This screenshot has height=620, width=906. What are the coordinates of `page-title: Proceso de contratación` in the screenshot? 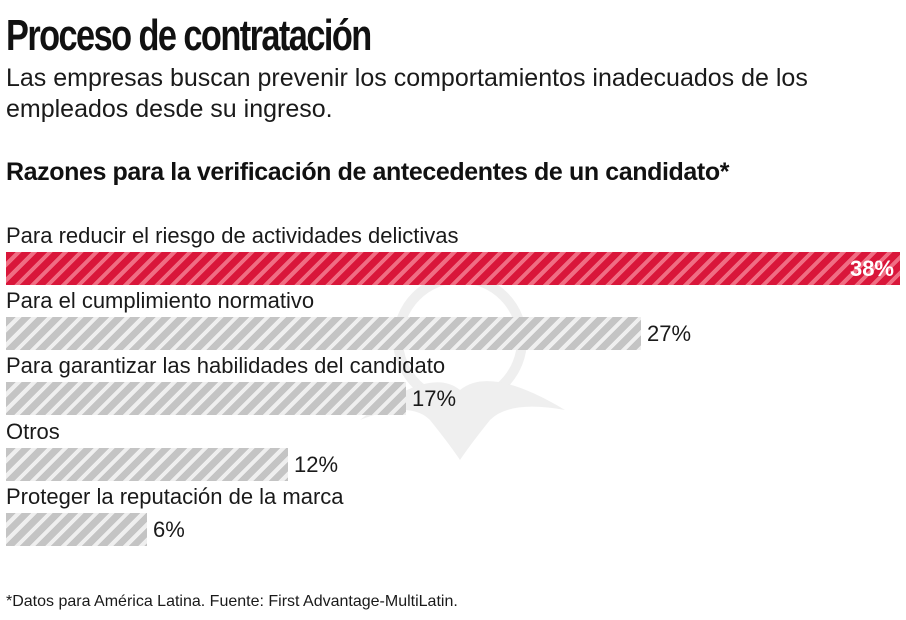 It's located at (189, 35).